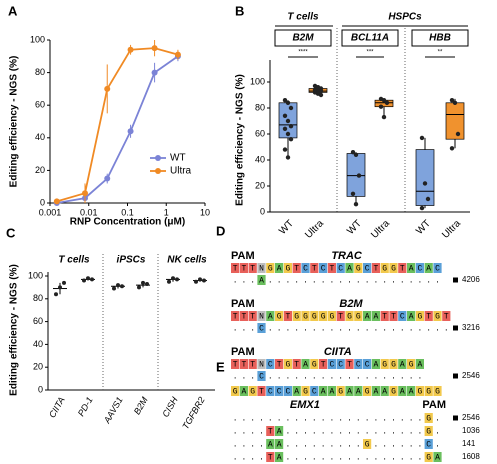  I want to click on legend-label: Ultra, so click(181, 171).